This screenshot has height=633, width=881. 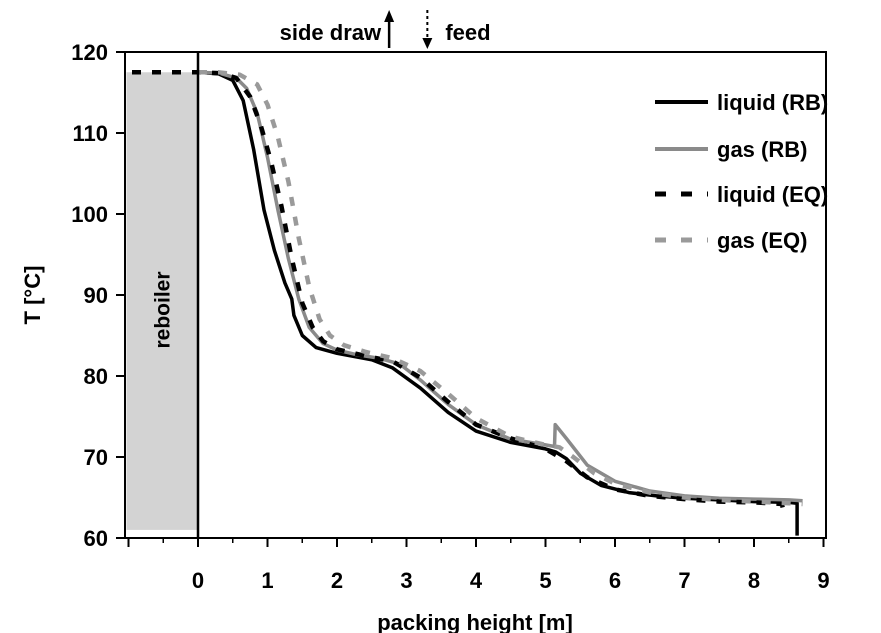 I want to click on x-ticks: 0 1 2 3 4 5 6 7 8 9, so click(x=478, y=565).